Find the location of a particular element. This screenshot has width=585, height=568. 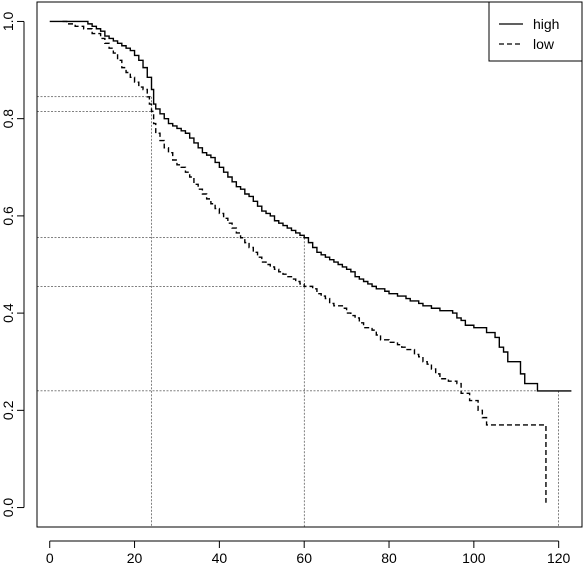

y-tick-label-3: 0.6 is located at coordinates (8, 216).